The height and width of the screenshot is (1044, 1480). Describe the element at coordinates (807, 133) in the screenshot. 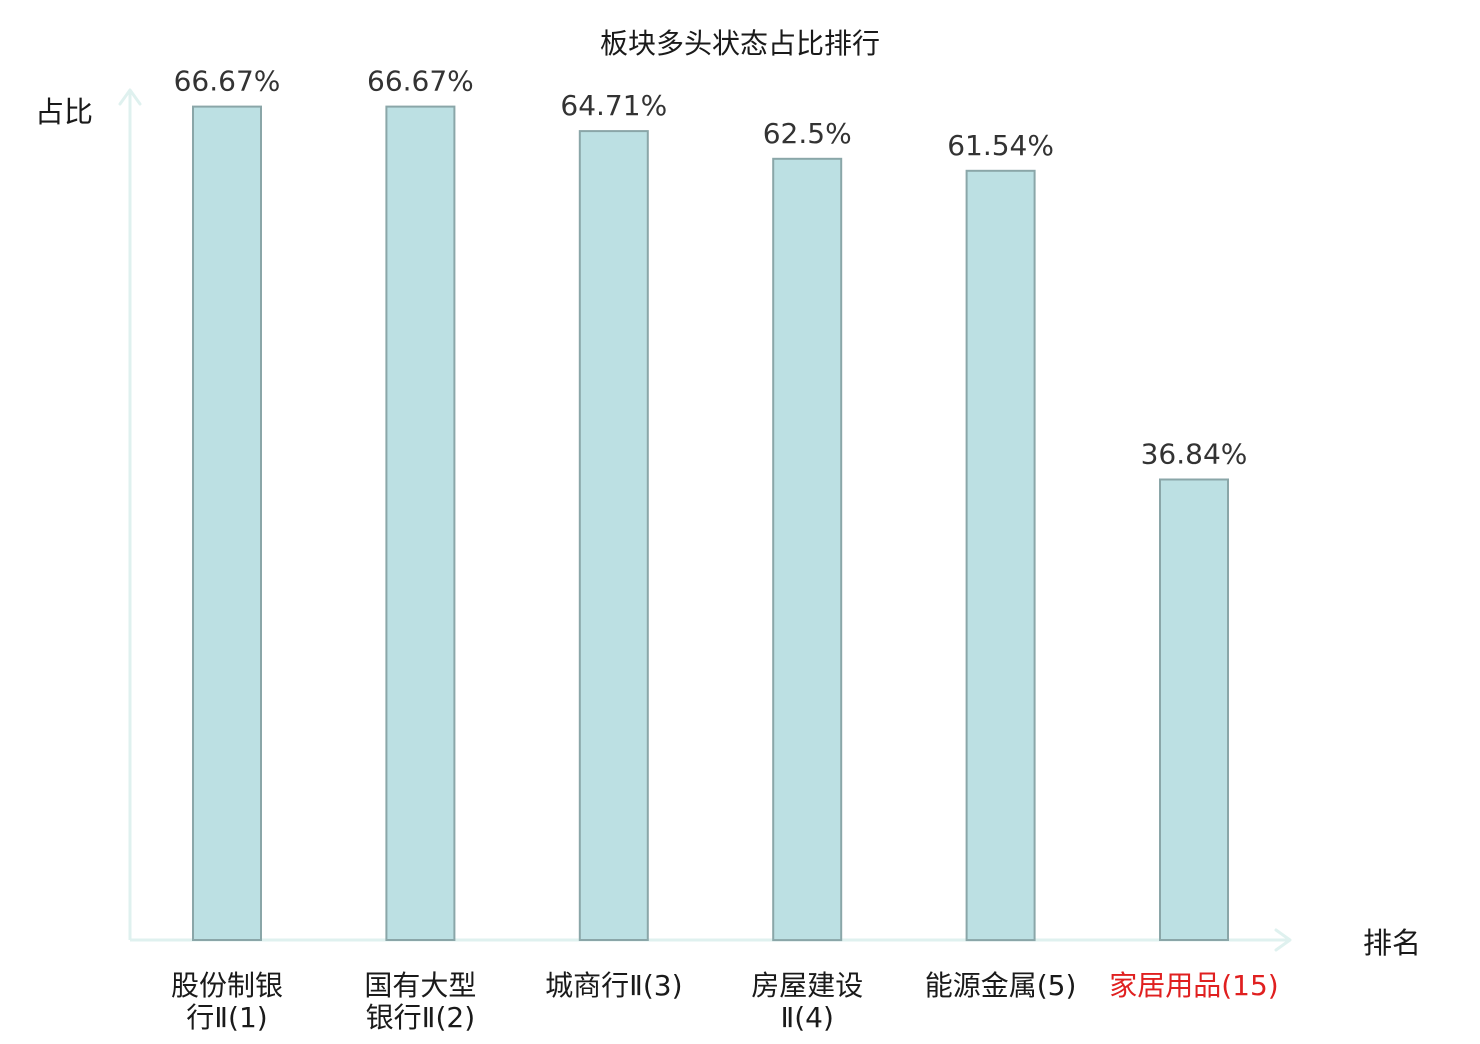

I see `bar-value-label: 62.5%` at that location.